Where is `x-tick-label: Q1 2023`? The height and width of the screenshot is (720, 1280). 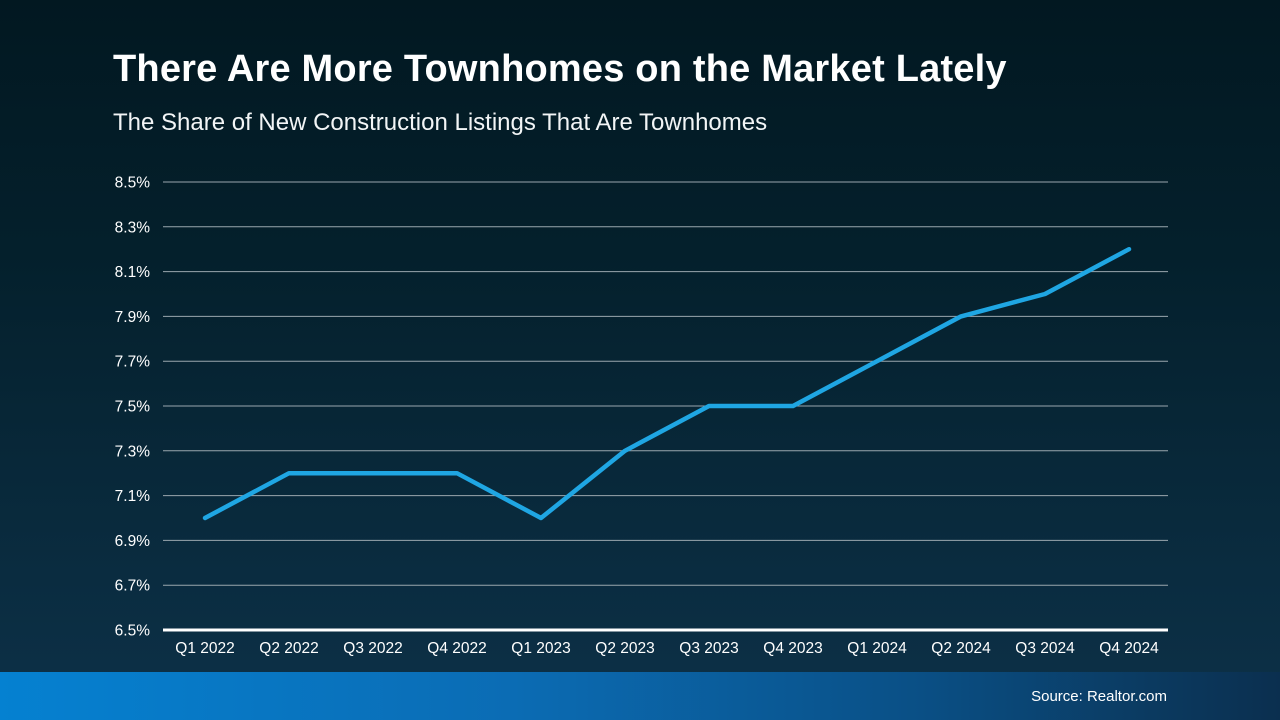
x-tick-label: Q1 2023 is located at coordinates (540, 648).